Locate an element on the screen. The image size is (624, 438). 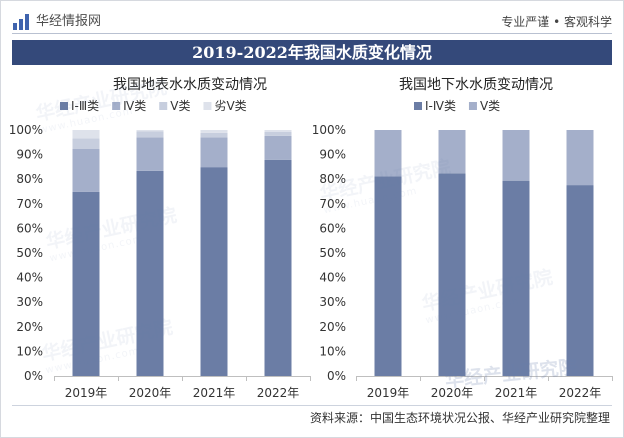
groundwater-y-tick-label: 50% is located at coordinates (332, 253).